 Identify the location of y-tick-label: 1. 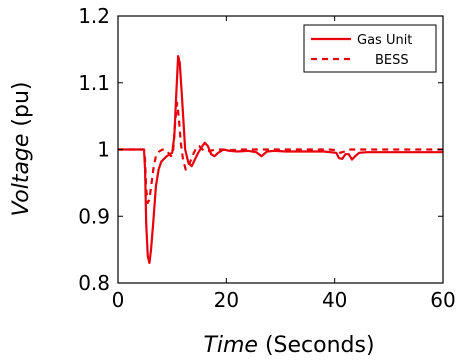
(103, 150).